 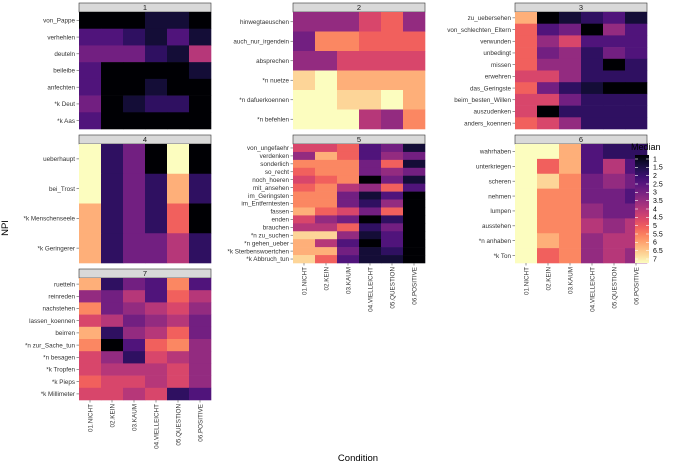 I want to click on x-tick-label: 02.KEIN, so click(x=112, y=416).